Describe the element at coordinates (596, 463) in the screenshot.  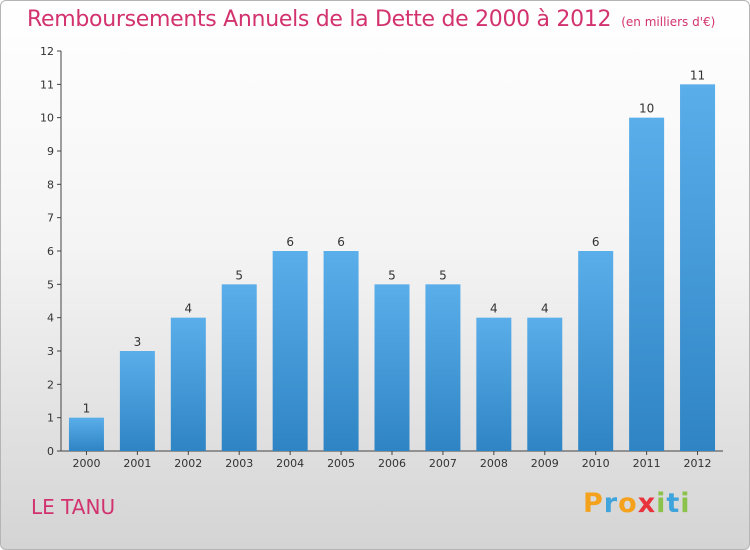
I see `x-tick-label: 2010` at that location.